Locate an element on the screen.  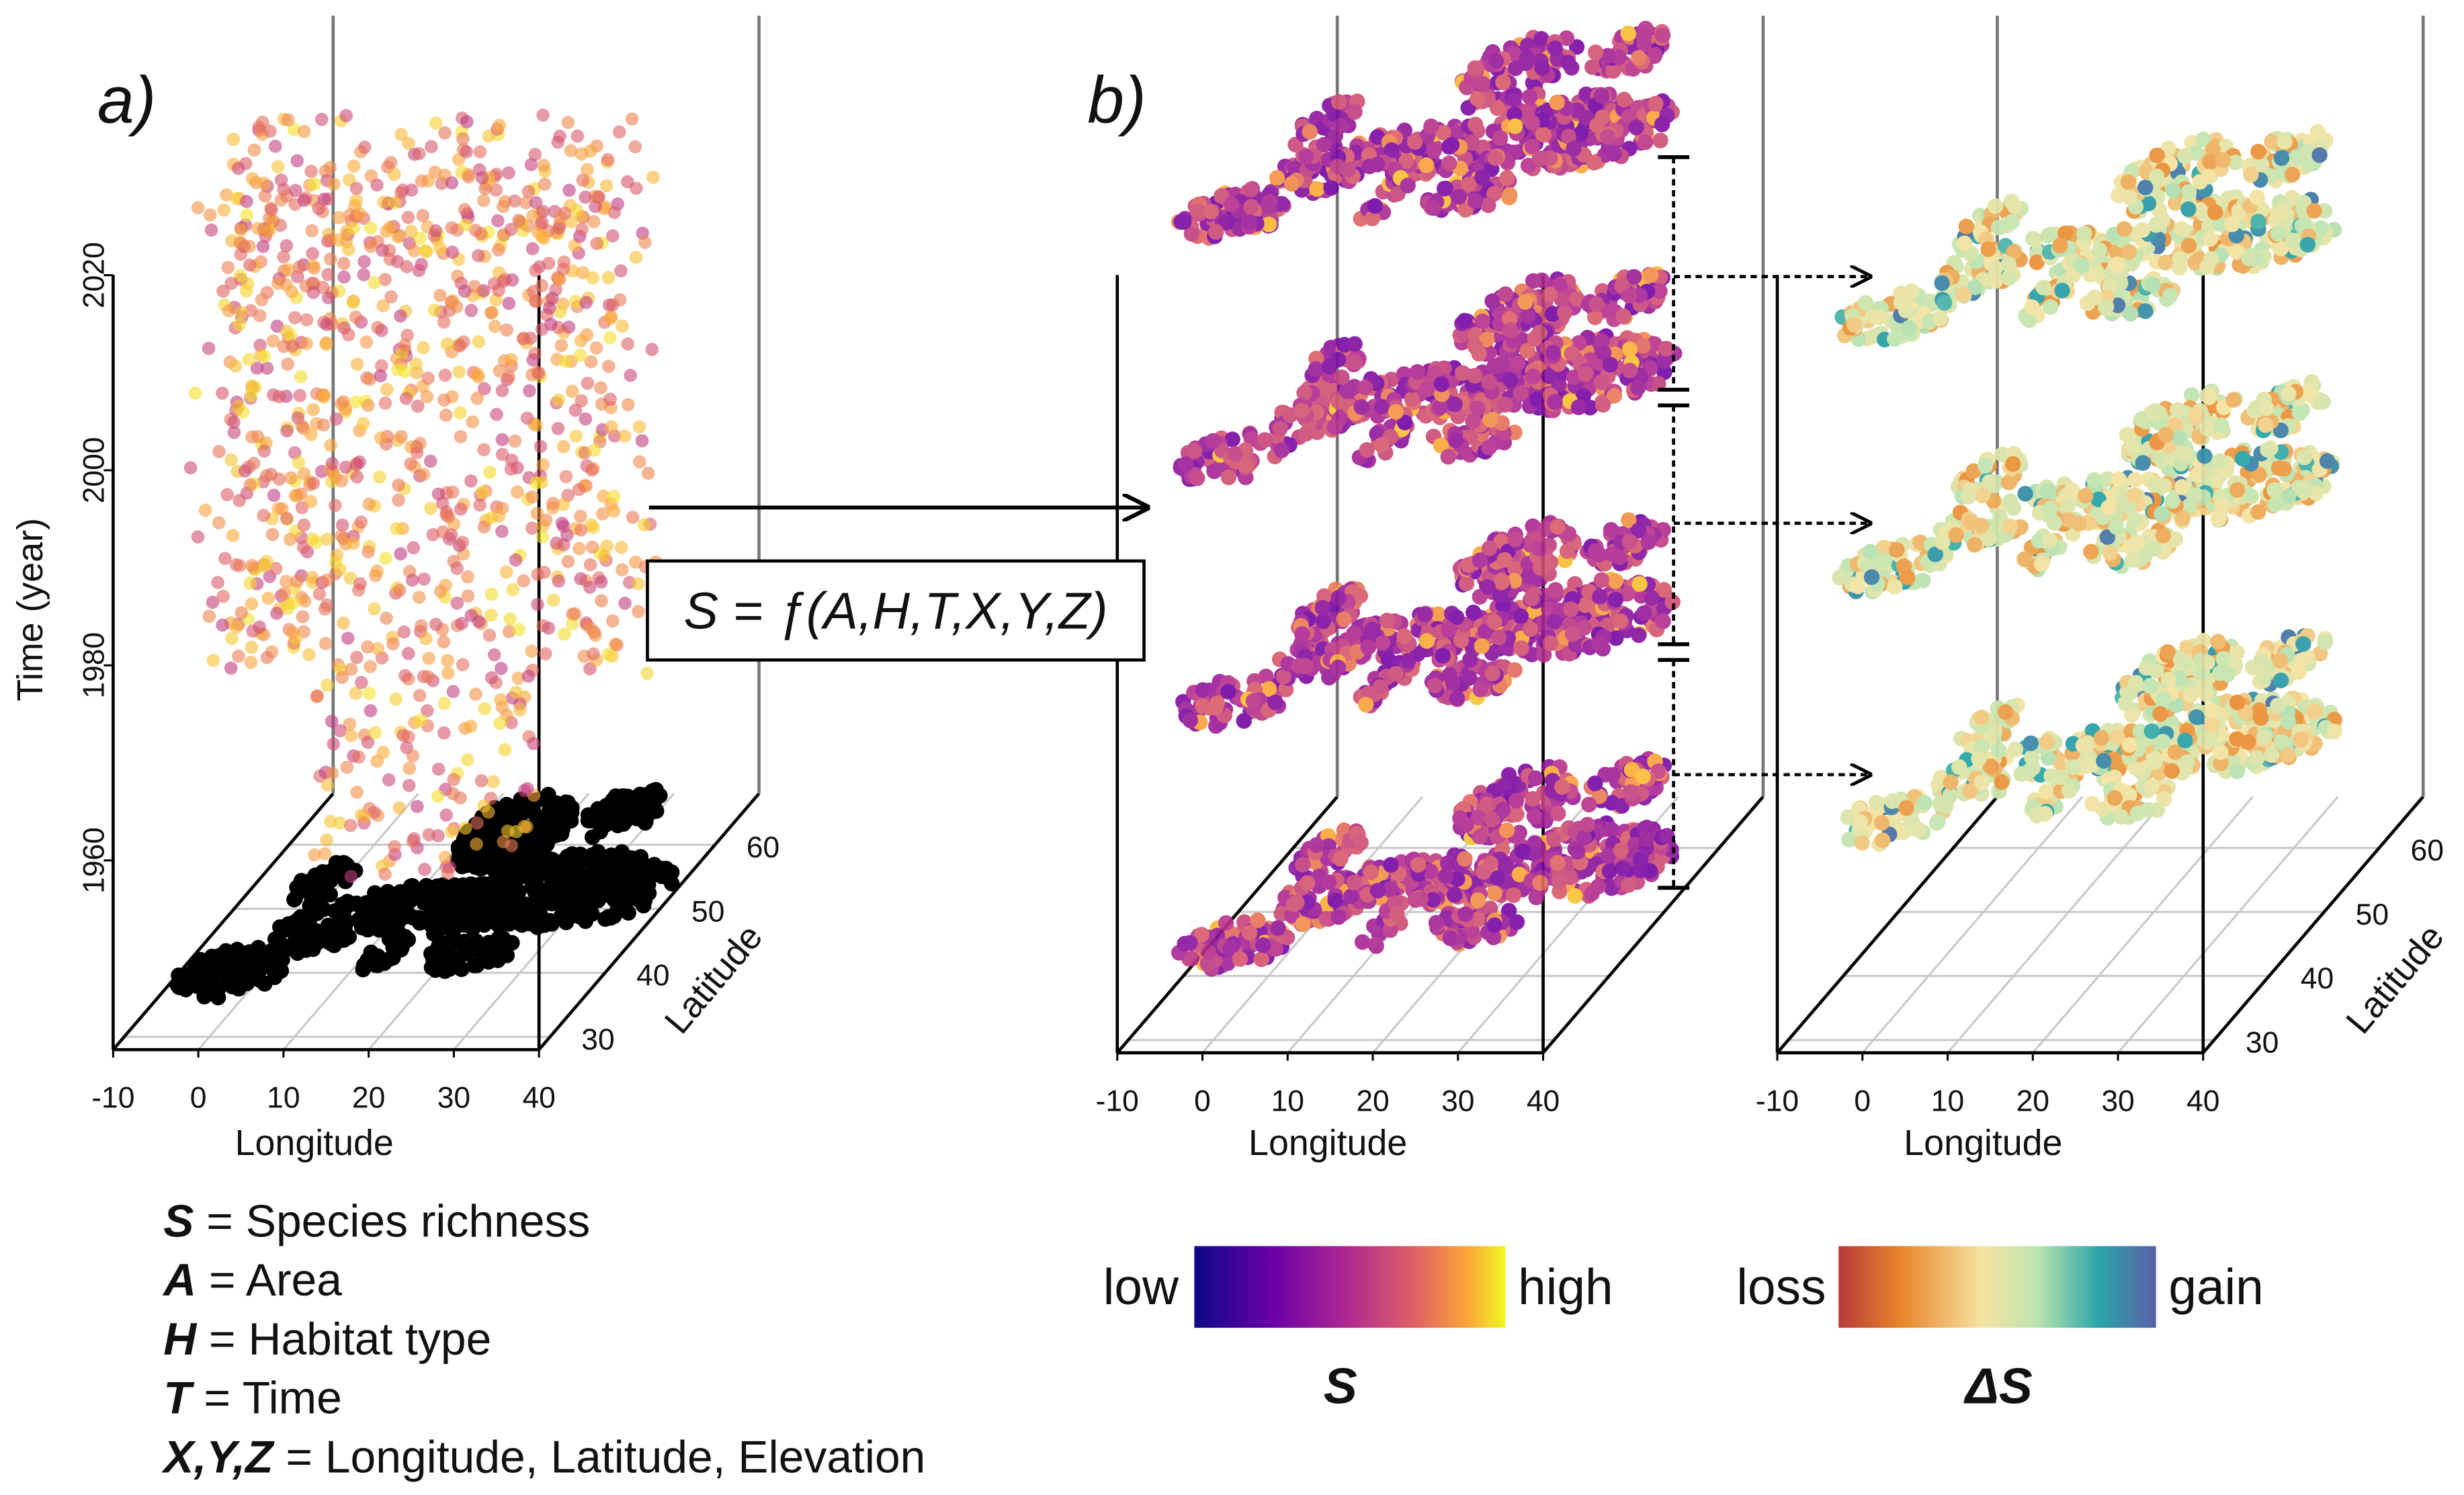
map-layer is located at coordinates (1428, 376).